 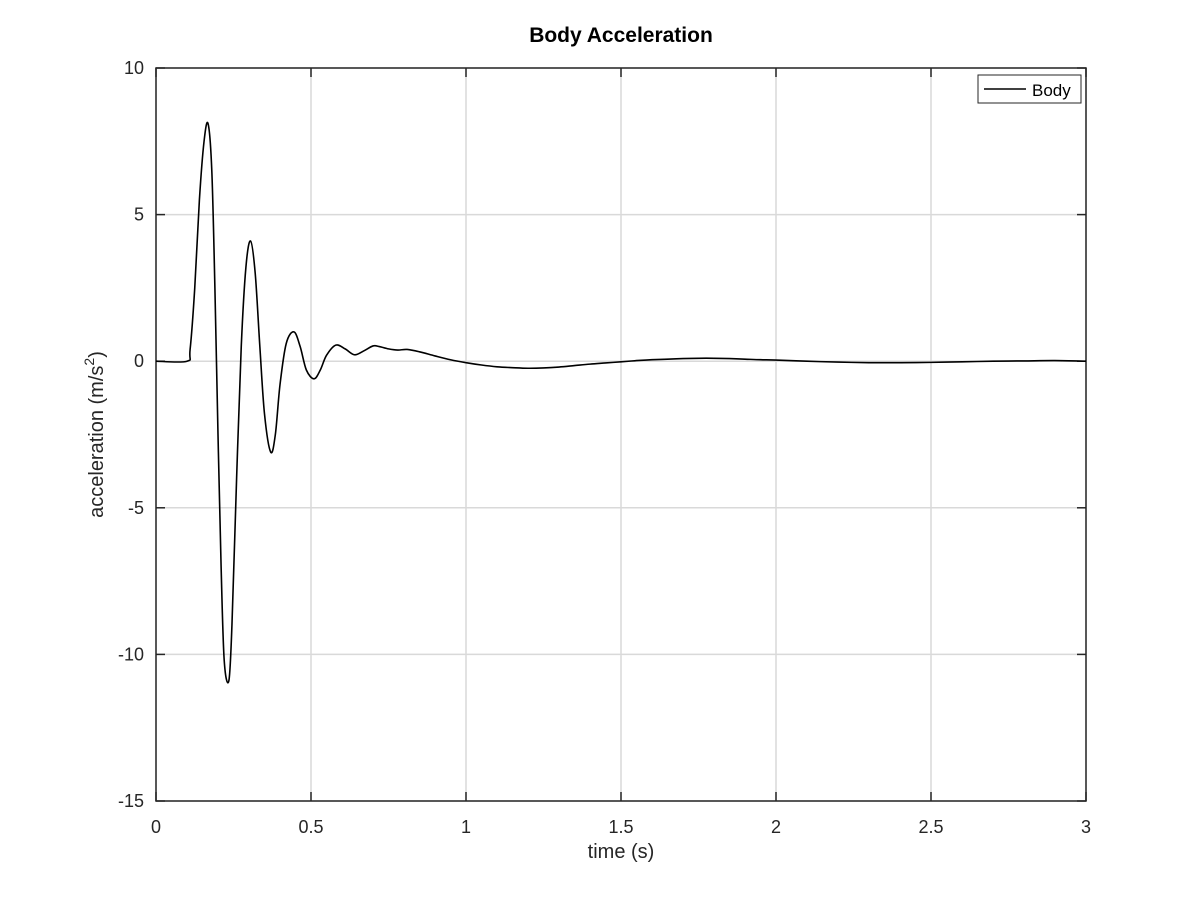 What do you see at coordinates (310, 827) in the screenshot?
I see `x-tick-label: 0.5` at bounding box center [310, 827].